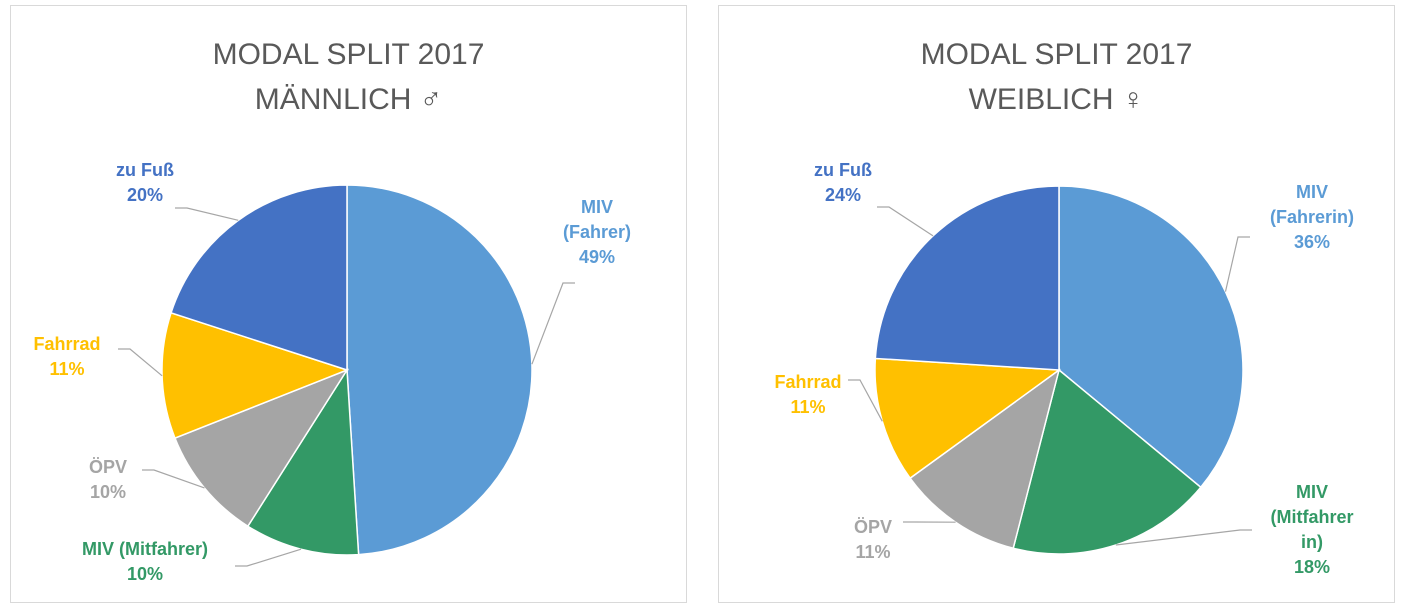  Describe the element at coordinates (108, 480) in the screenshot. I see `data-label: ÖPV 10%` at that location.